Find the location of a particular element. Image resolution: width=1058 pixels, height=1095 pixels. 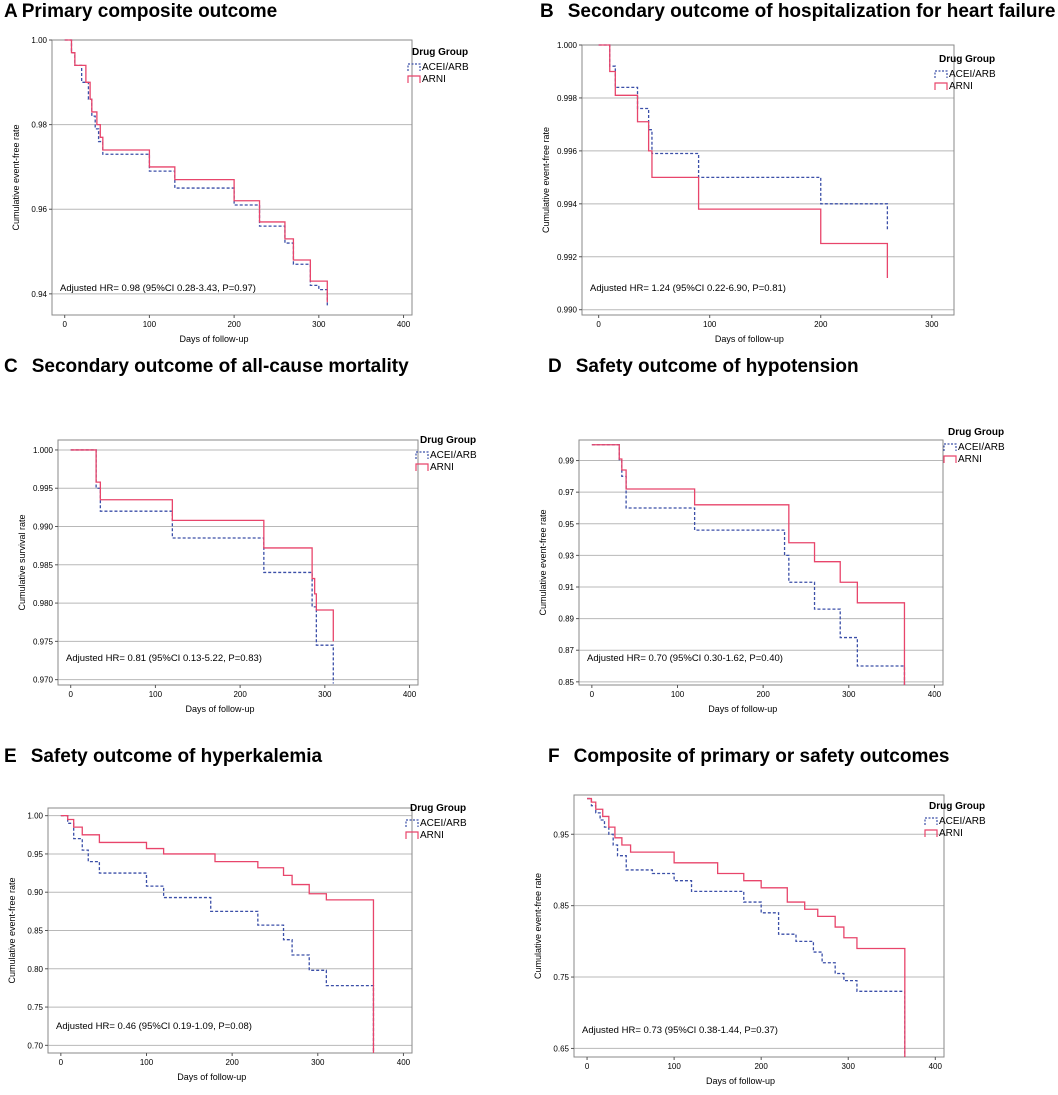

y-tick-label: 0.998 is located at coordinates (567, 98).